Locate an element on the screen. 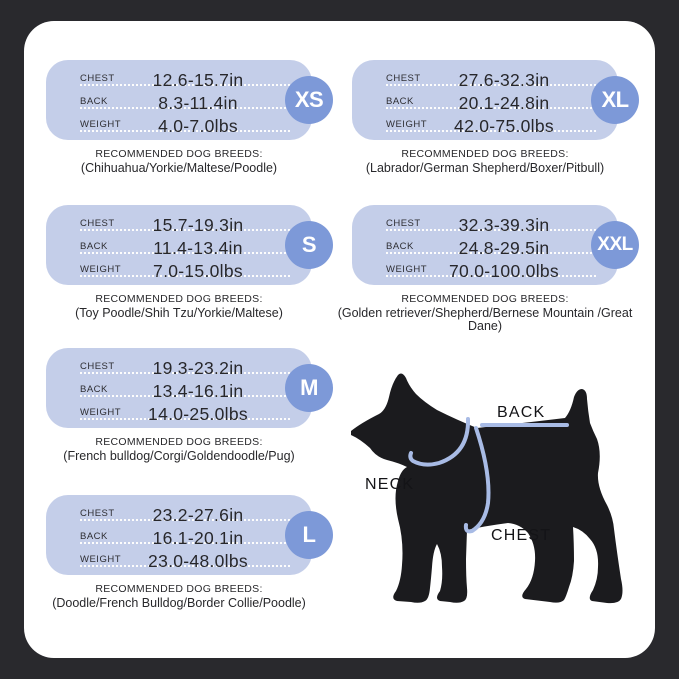 The image size is (679, 679). measure-row: BACK 20.1-24.8in is located at coordinates (485, 101).